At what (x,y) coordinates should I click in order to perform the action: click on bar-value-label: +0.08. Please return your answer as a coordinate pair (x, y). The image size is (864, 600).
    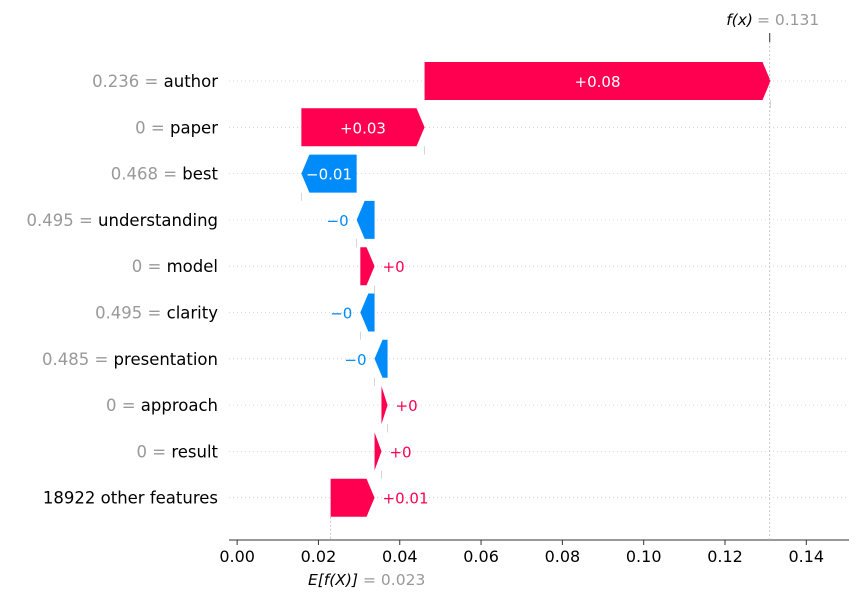
    Looking at the image, I should click on (598, 82).